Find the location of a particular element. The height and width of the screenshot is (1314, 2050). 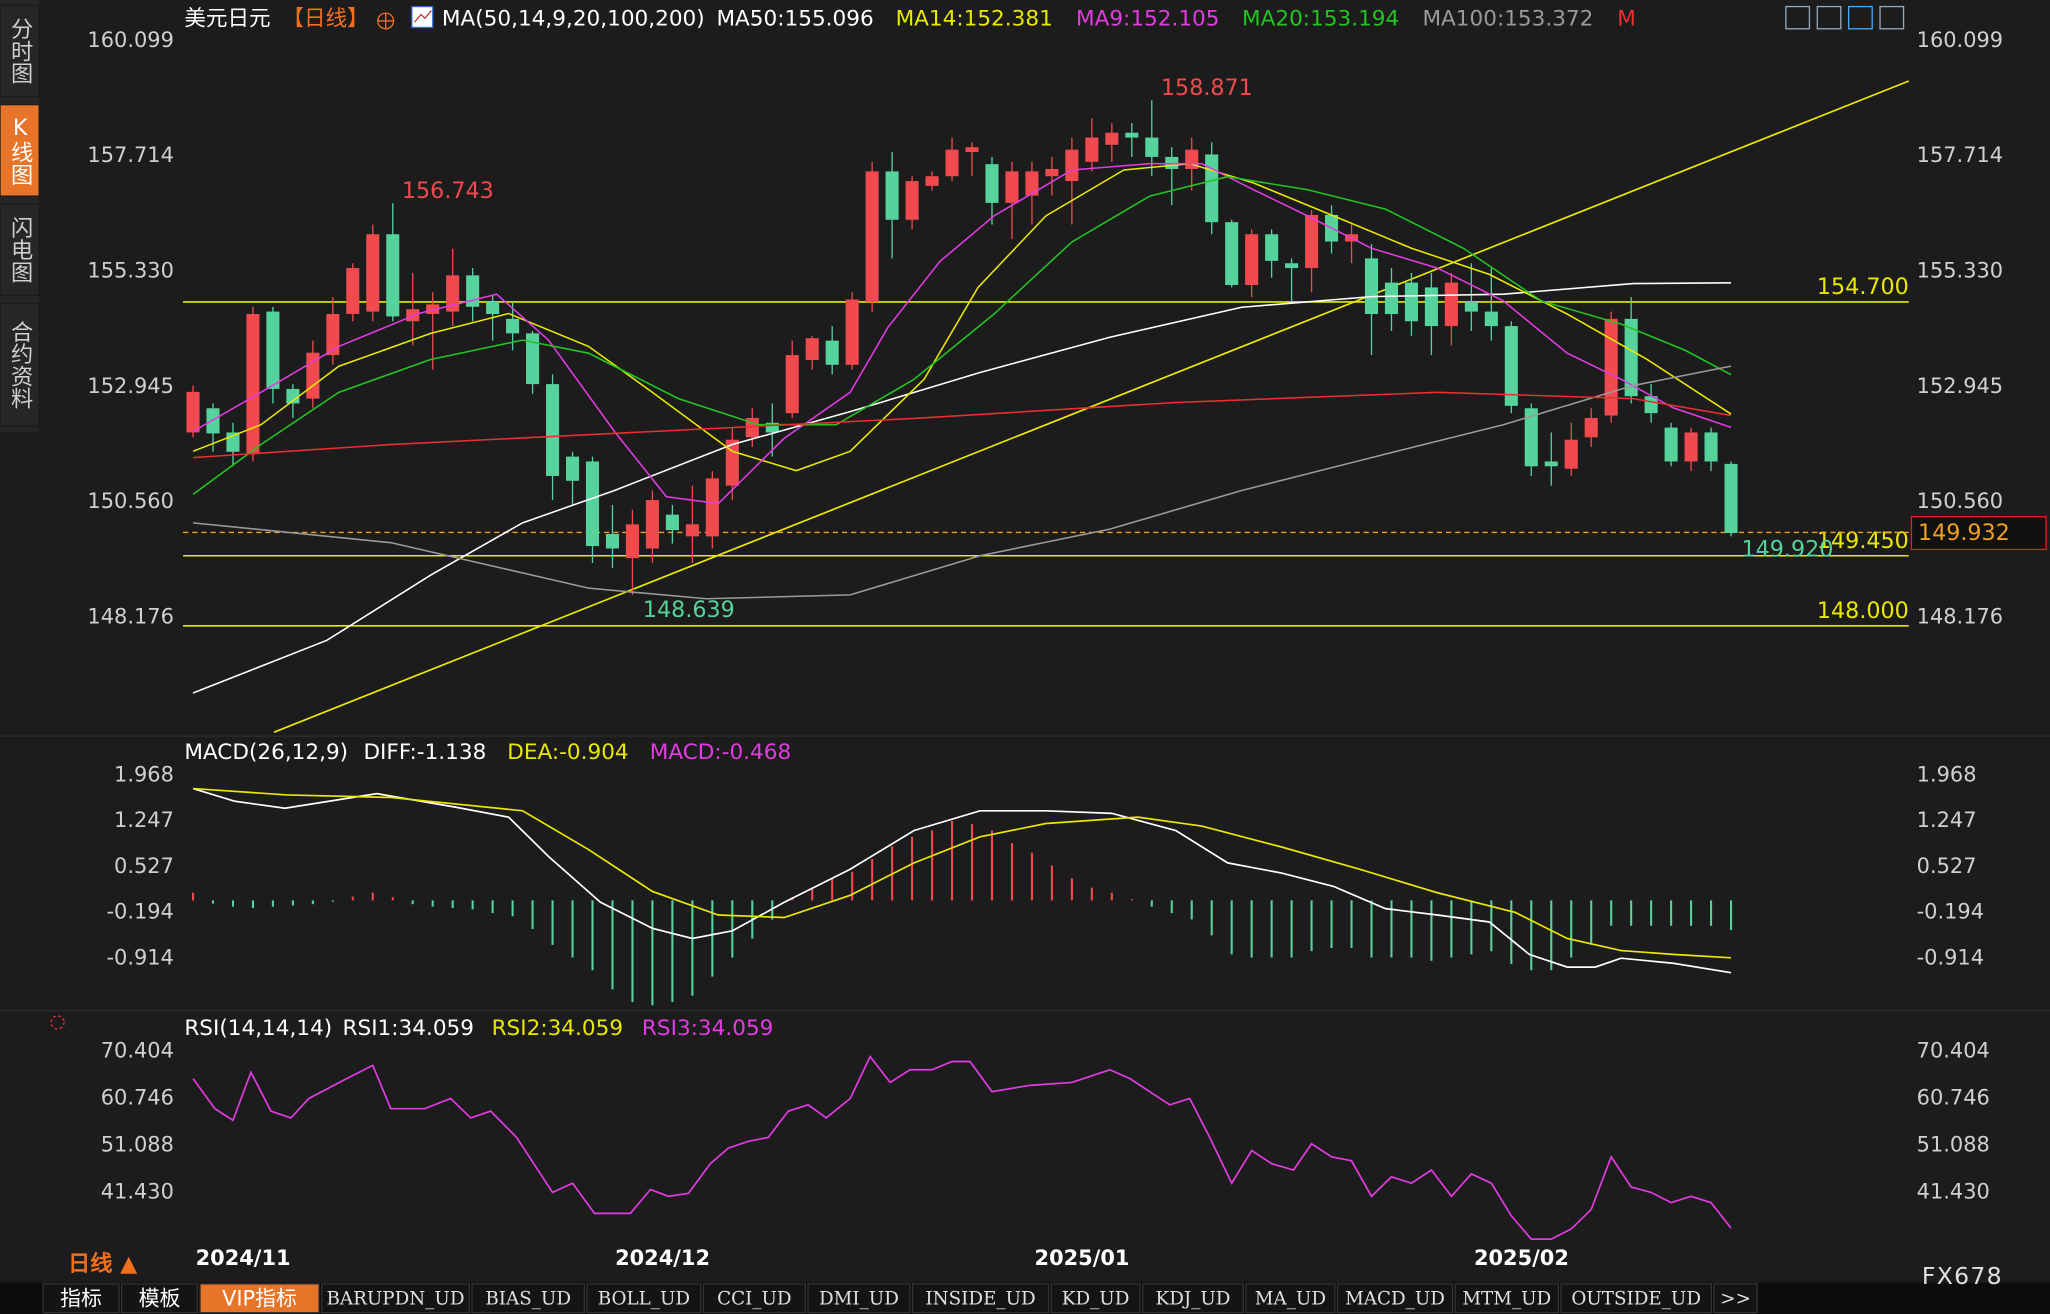

bottom-tab-label: >> is located at coordinates (1735, 1299).